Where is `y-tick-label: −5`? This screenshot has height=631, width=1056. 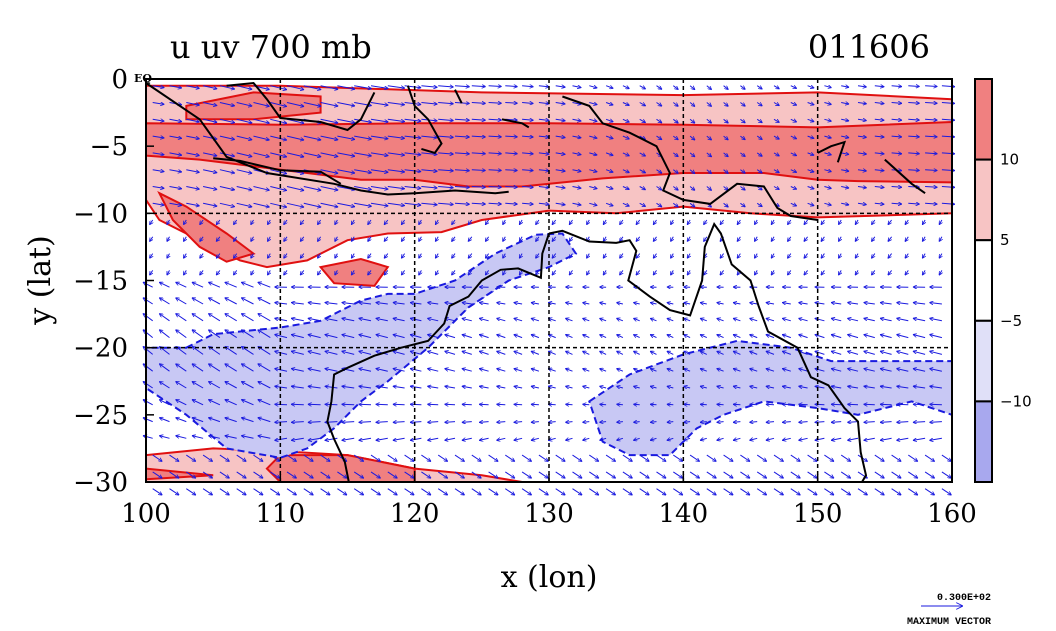 y-tick-label: −5 is located at coordinates (109, 147).